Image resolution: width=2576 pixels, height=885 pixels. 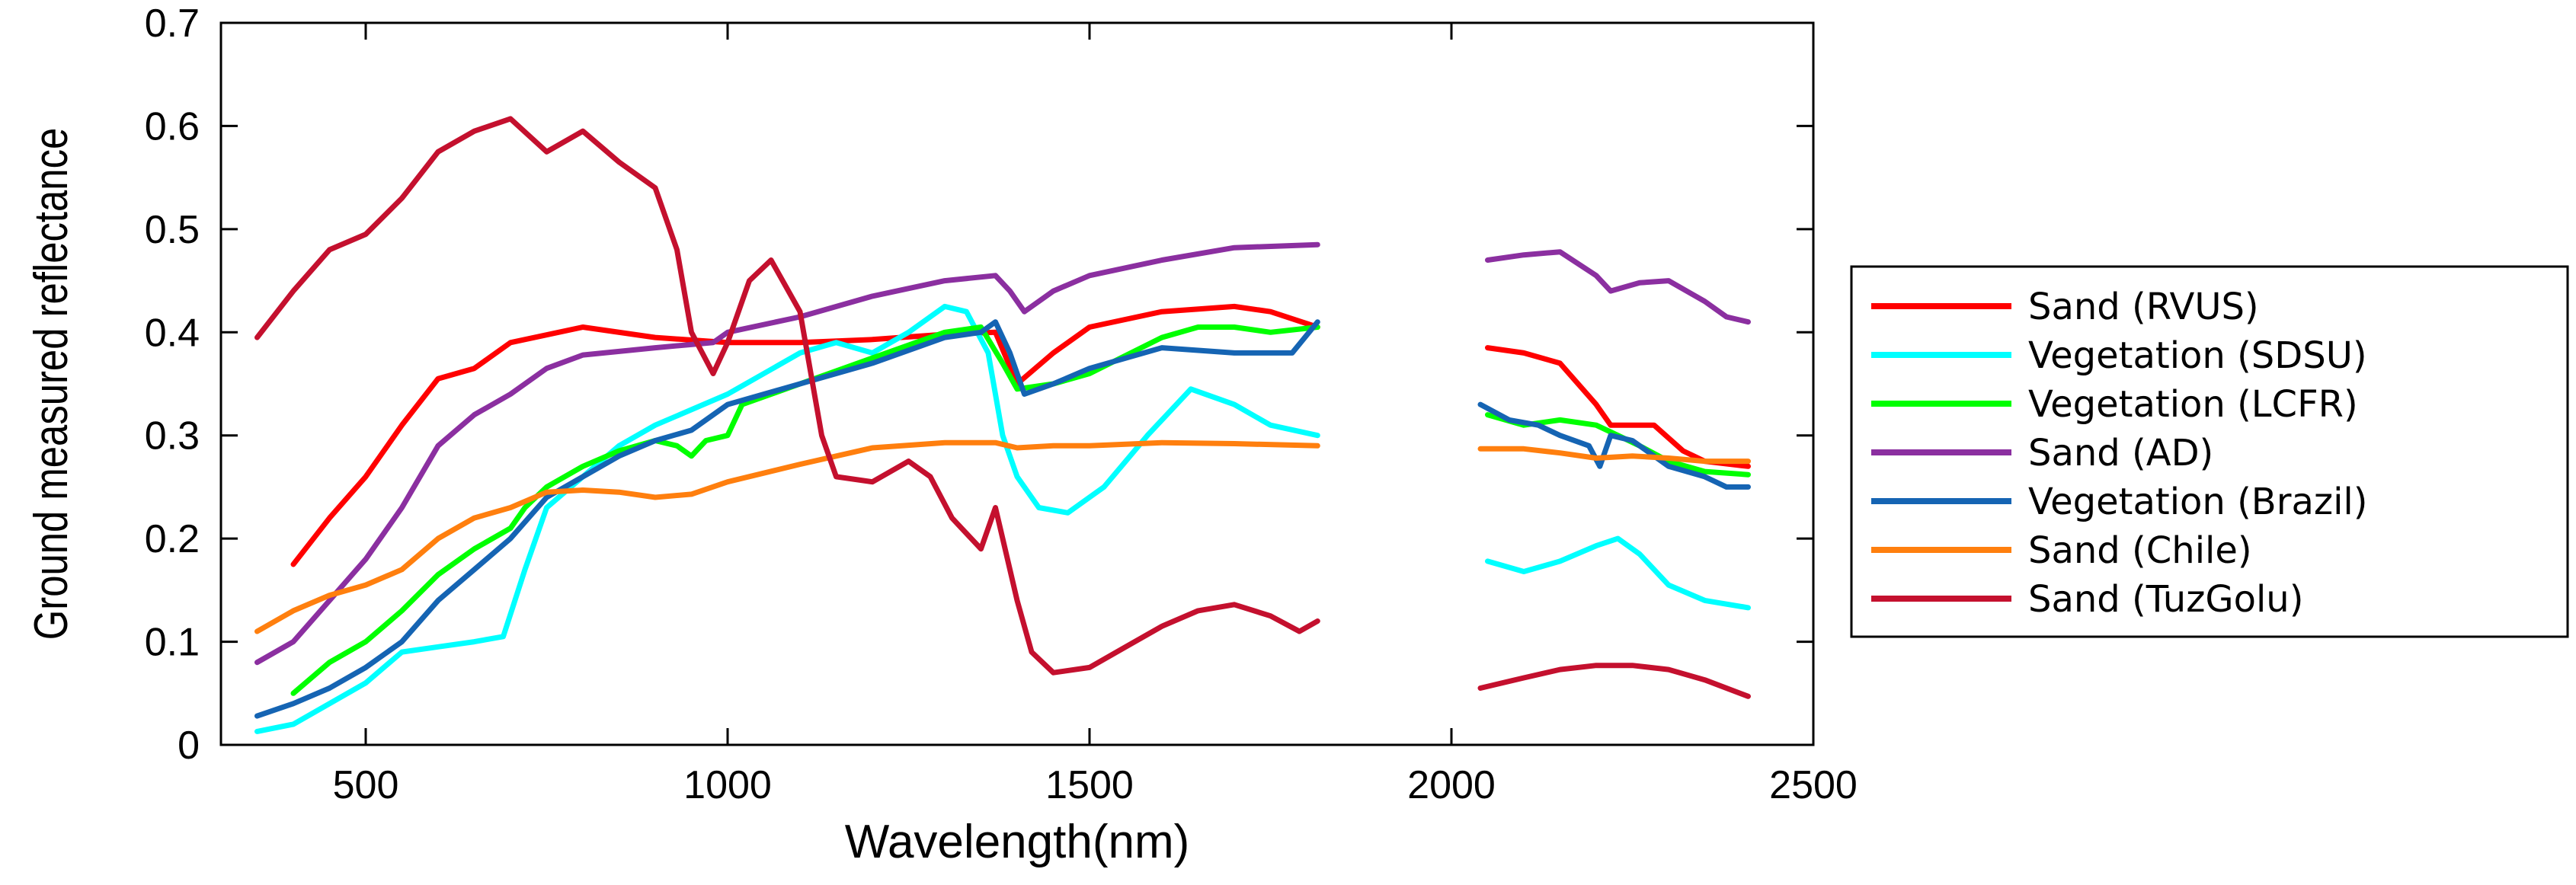 I want to click on legend-label-sand-chile: Sand (Chile), so click(x=2140, y=551).